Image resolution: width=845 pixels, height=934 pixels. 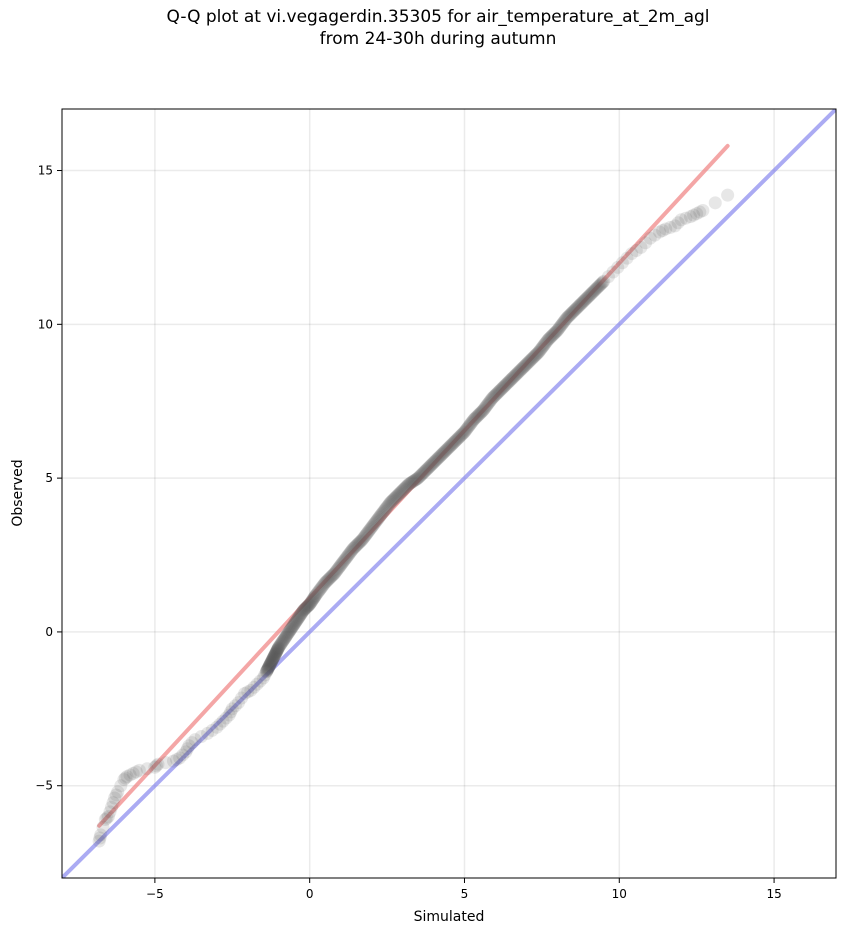 What do you see at coordinates (438, 39) in the screenshot?
I see `chart-title-line-2: from 24-30h during autumn` at bounding box center [438, 39].